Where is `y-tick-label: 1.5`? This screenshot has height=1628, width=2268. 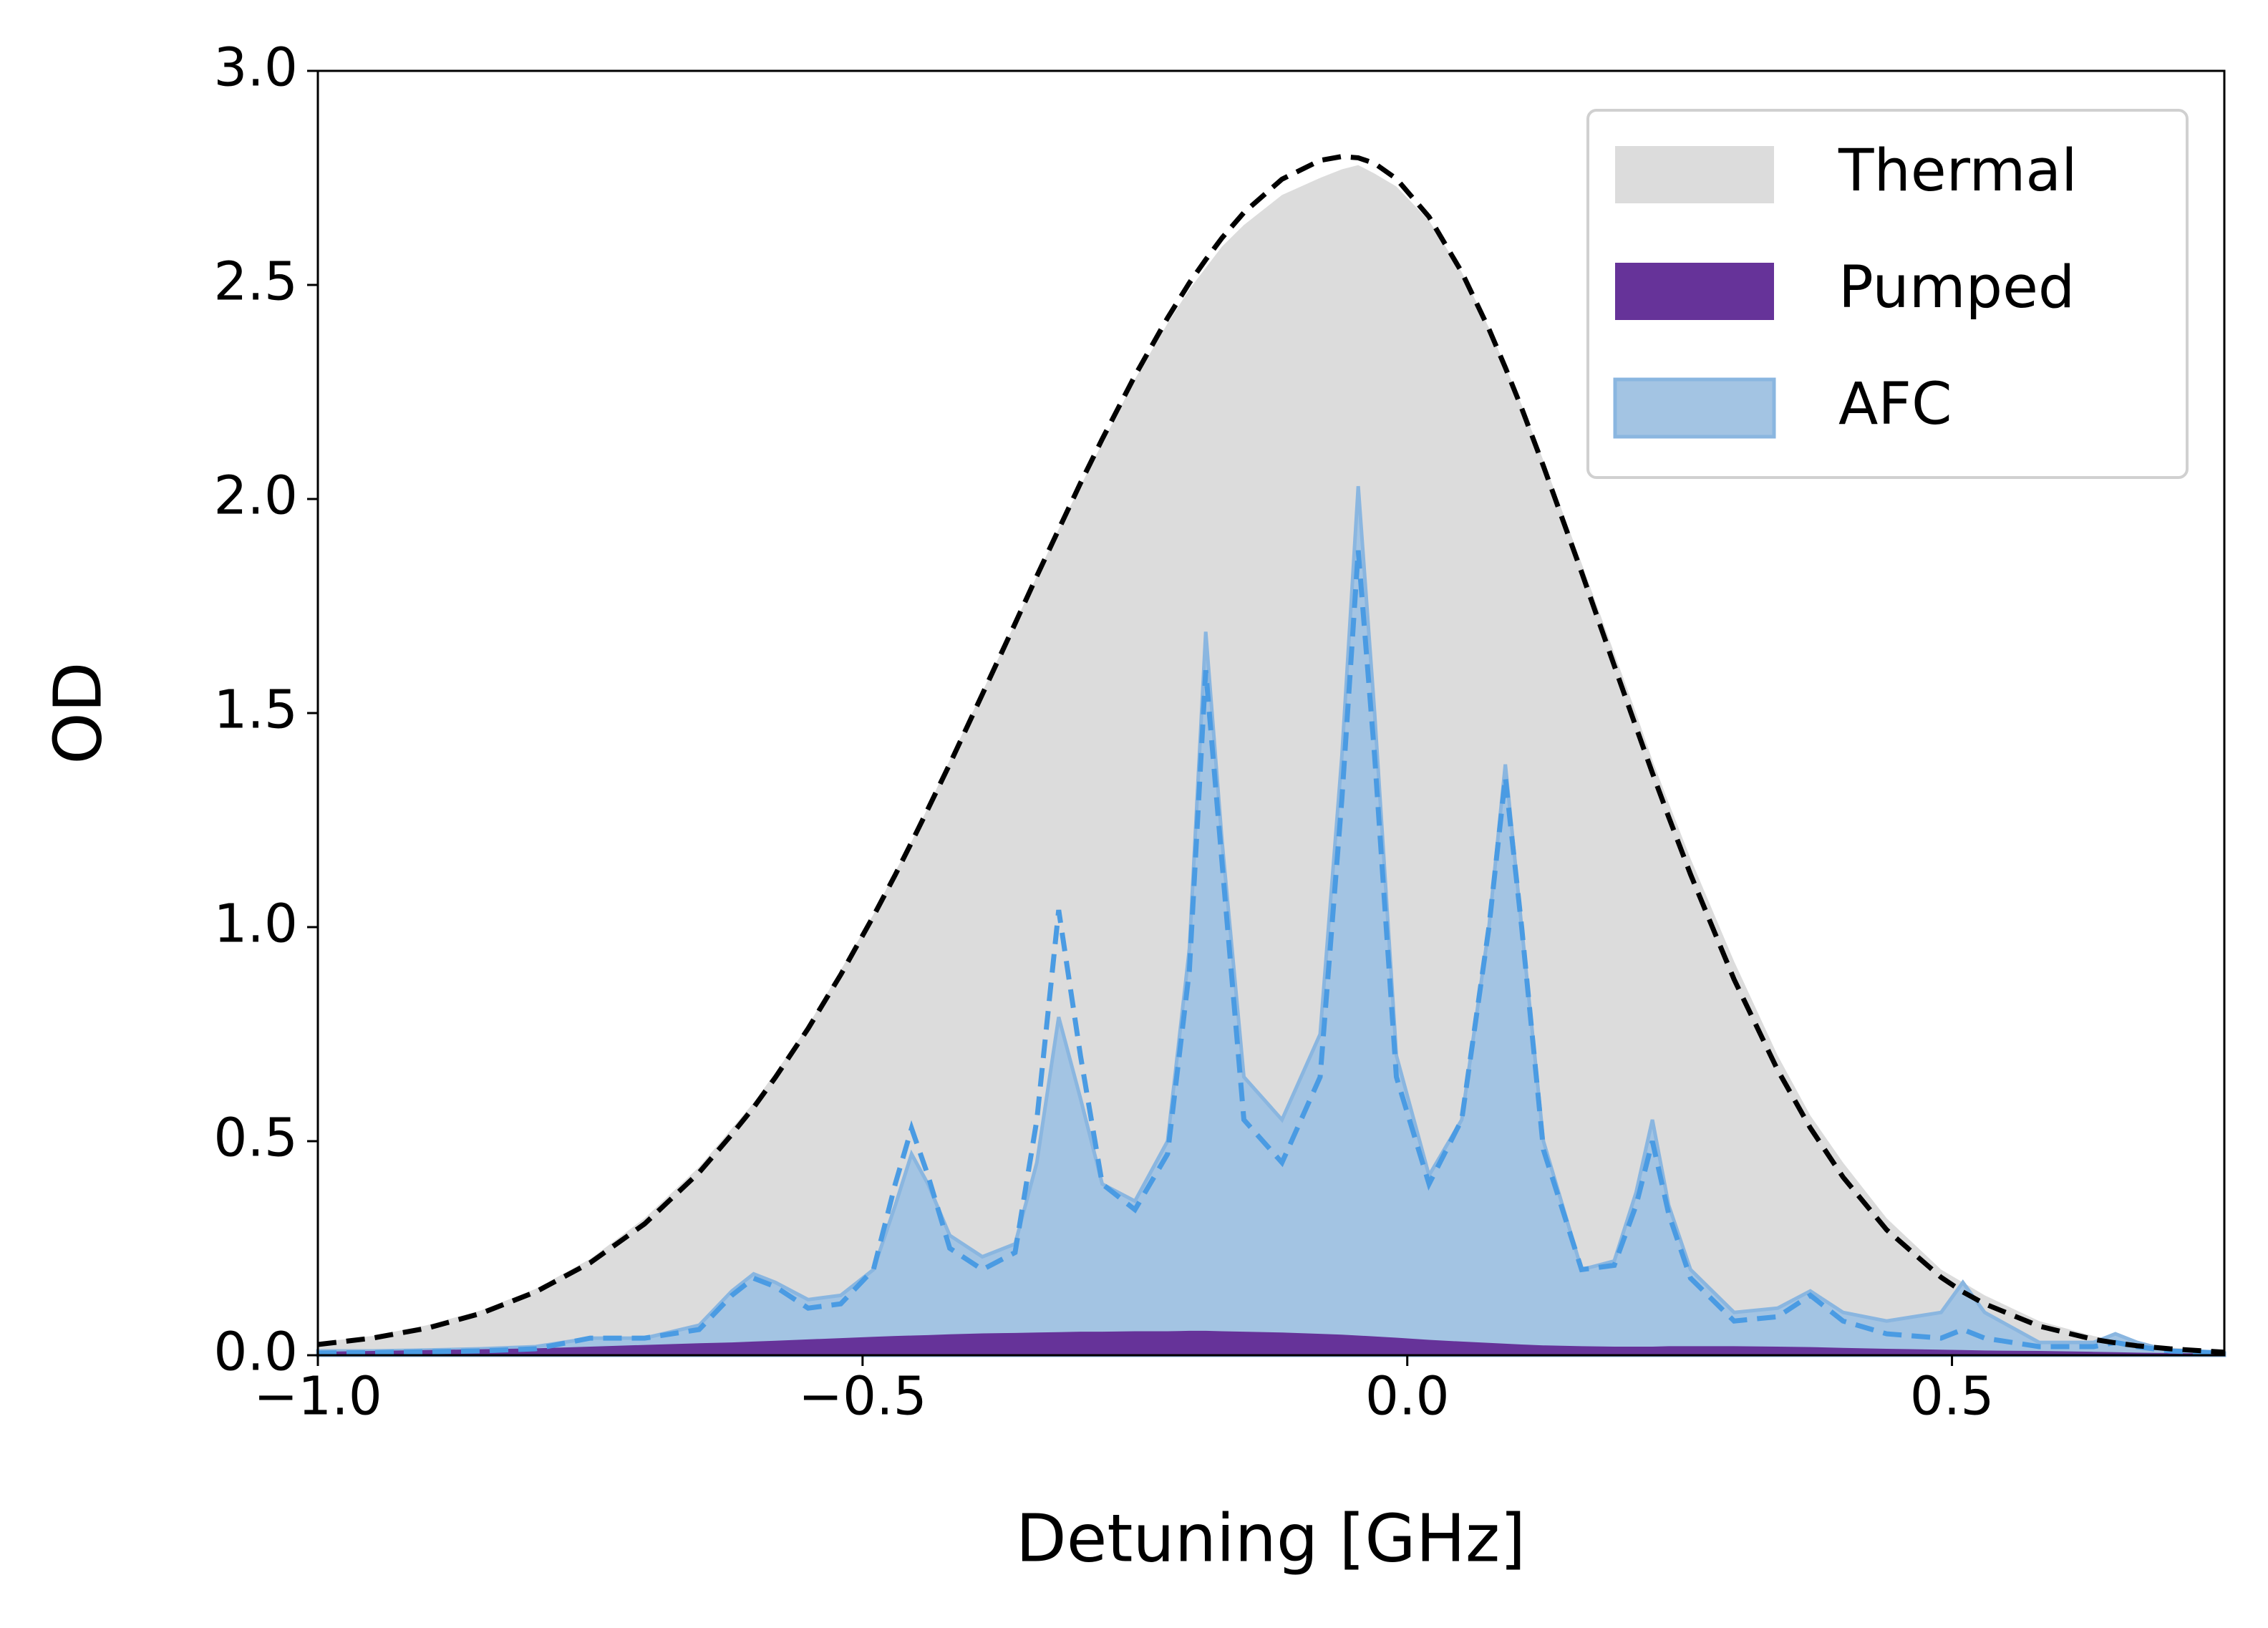
y-tick-label: 1.5 is located at coordinates (255, 710).